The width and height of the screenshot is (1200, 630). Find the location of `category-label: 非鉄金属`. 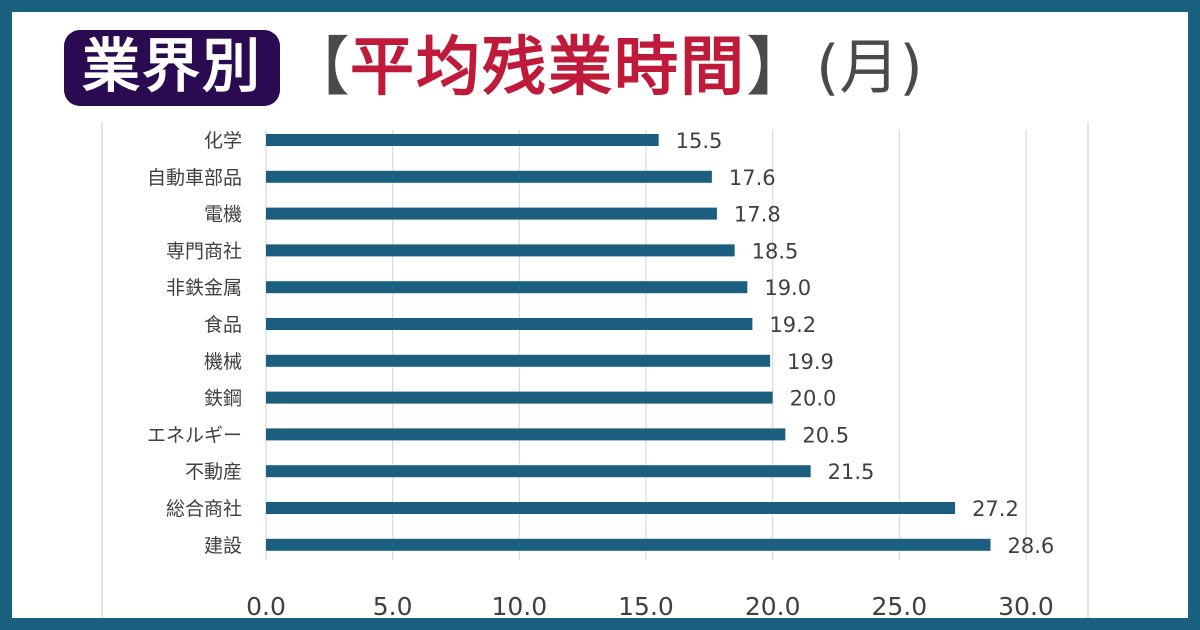

category-label: 非鉄金属 is located at coordinates (204, 288).